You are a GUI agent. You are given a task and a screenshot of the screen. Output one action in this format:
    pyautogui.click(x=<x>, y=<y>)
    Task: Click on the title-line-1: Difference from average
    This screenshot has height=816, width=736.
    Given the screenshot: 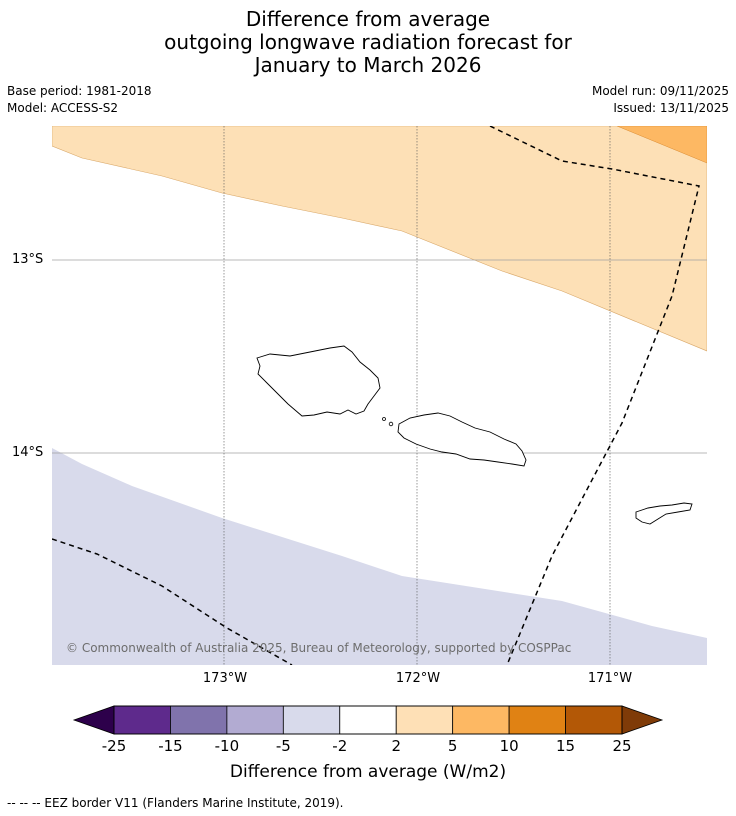 What is the action you would take?
    pyautogui.click(x=368, y=19)
    